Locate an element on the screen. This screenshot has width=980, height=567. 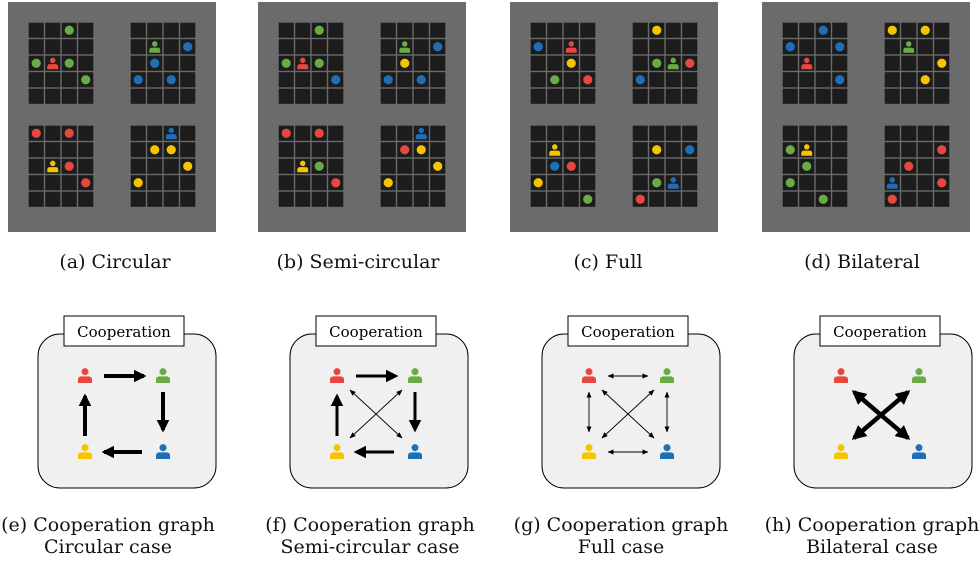
grid-panel-d is located at coordinates (866, 117).